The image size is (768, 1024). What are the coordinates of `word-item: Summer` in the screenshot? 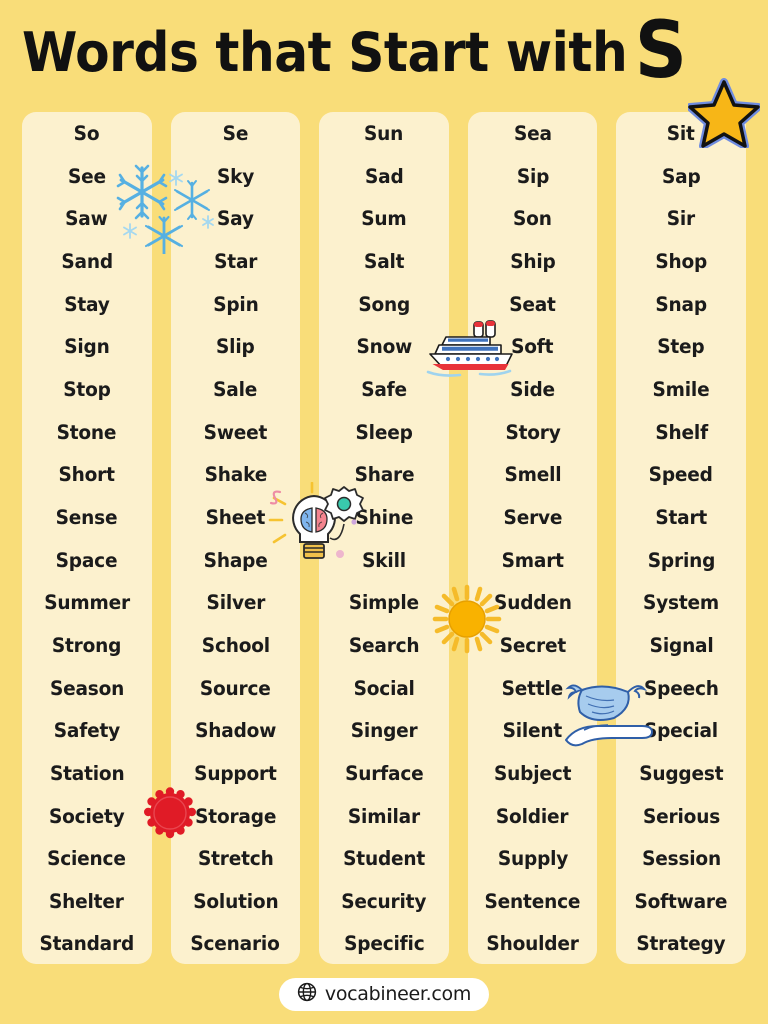 It's located at (86, 603).